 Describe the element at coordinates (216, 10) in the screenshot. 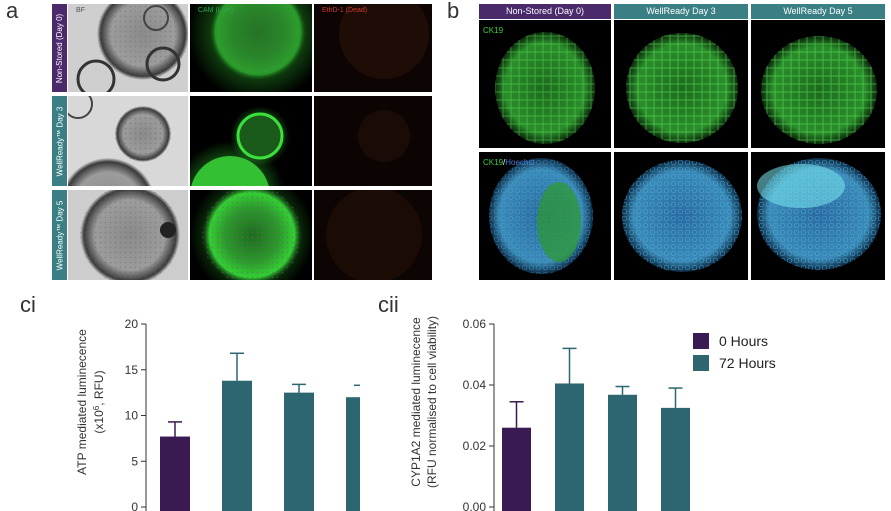

I see `col-label-cam: CAM (Live)` at that location.